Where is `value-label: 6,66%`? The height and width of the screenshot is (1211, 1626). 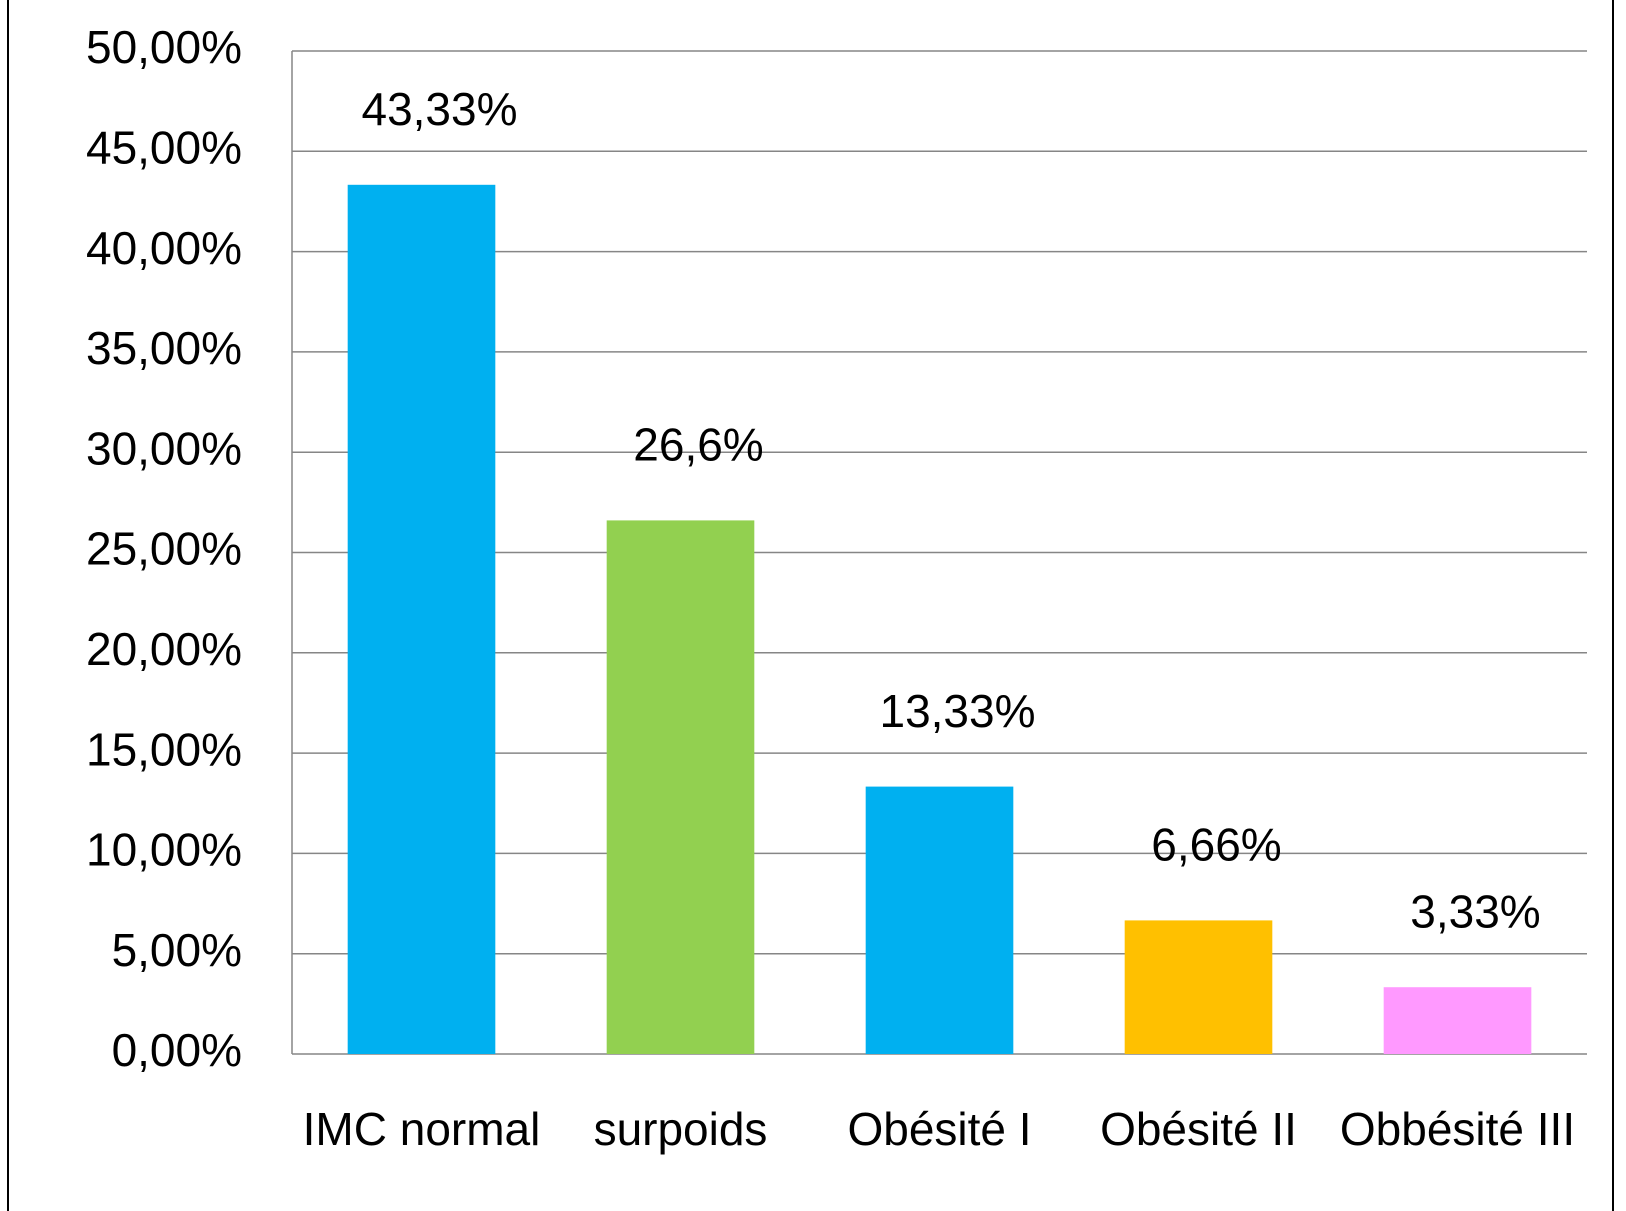 value-label: 6,66% is located at coordinates (1216, 845).